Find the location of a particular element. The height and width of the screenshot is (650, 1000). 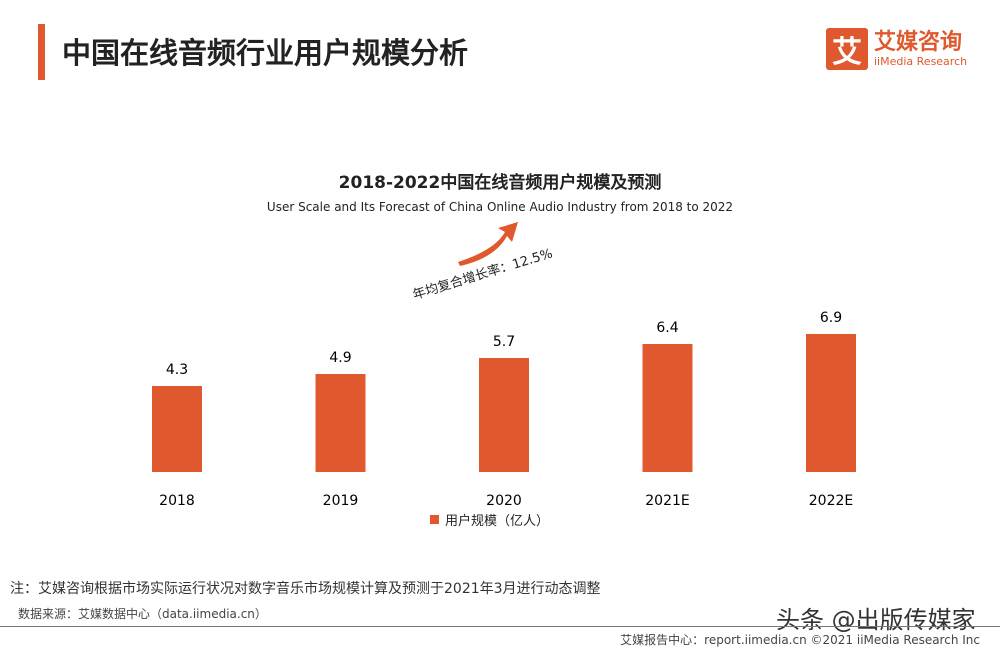

footer-divider is located at coordinates (500, 626).